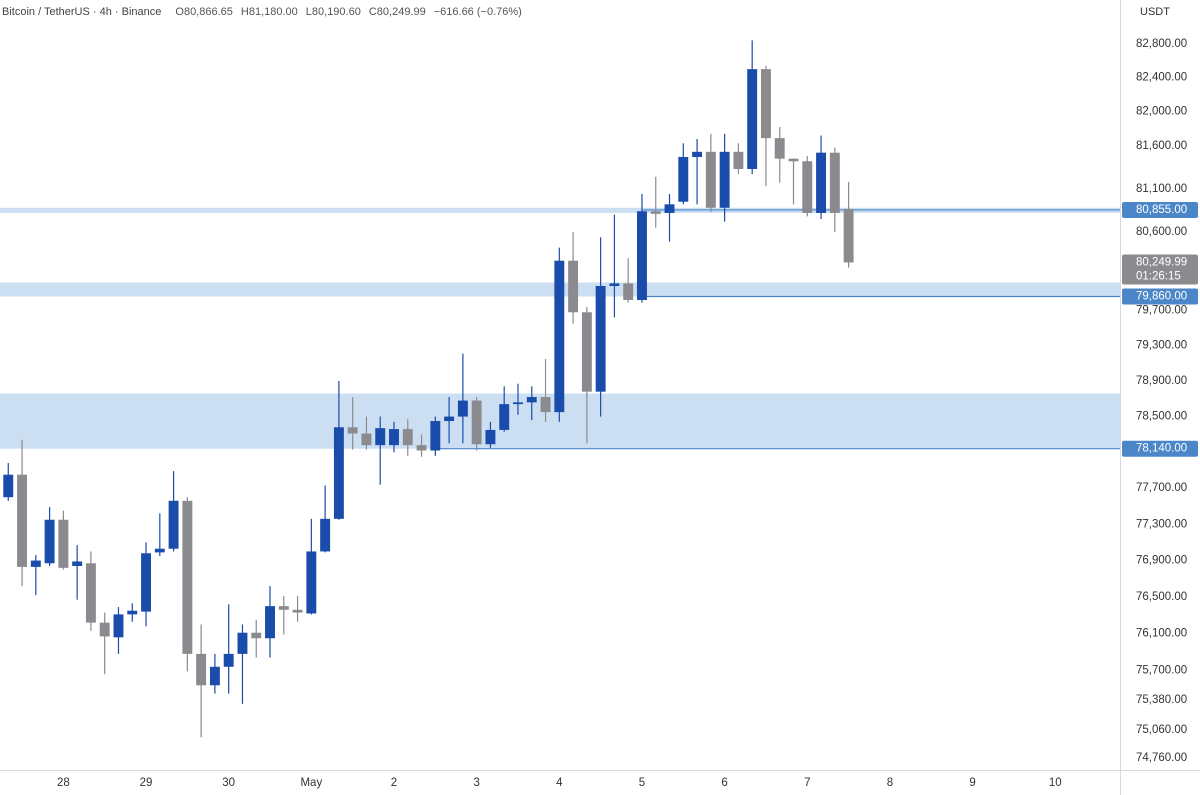 Image resolution: width=1200 pixels, height=795 pixels. I want to click on y-tick-label: 74,760.00, so click(1161, 758).